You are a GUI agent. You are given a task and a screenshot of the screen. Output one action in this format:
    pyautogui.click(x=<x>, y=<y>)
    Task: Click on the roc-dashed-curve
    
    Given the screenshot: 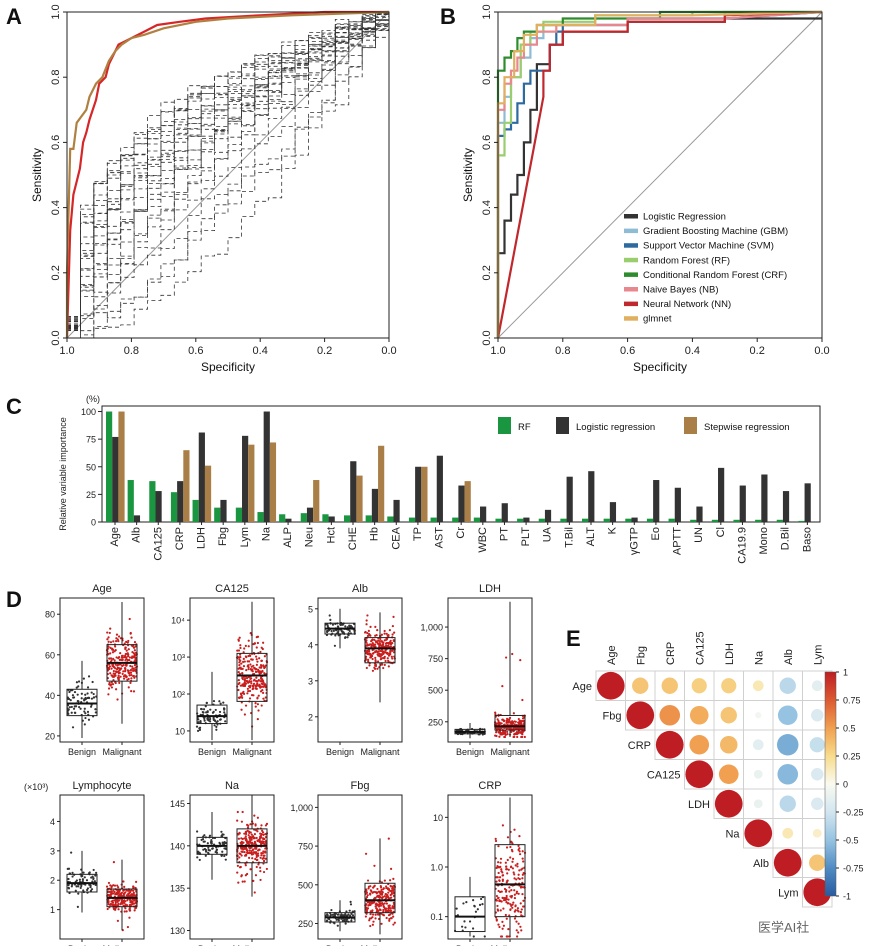 What is the action you would take?
    pyautogui.click(x=228, y=169)
    